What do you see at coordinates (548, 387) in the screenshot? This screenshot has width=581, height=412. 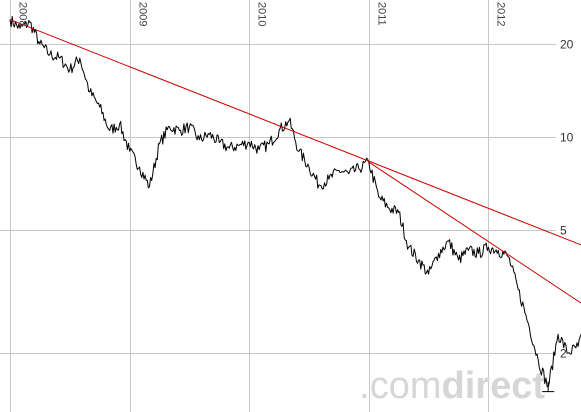 I see `low-marker` at bounding box center [548, 387].